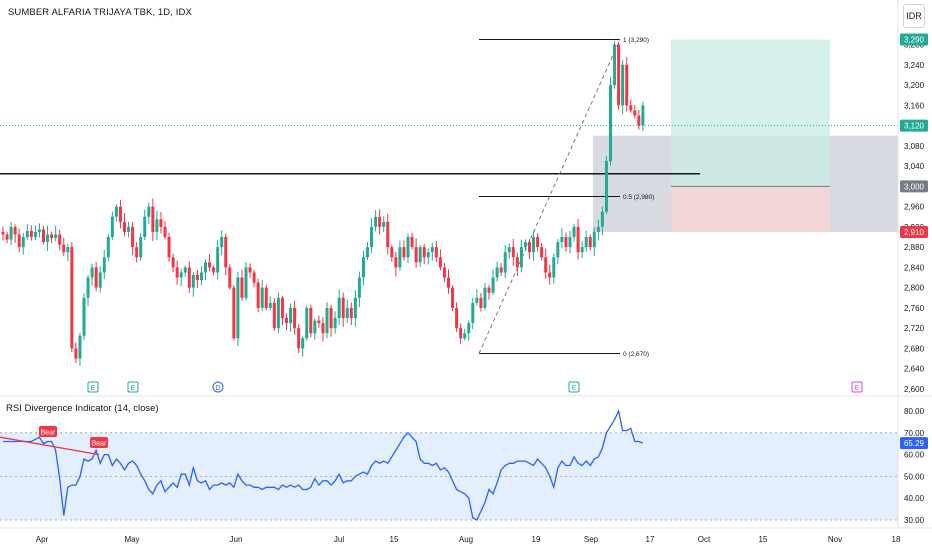 The image size is (932, 550). Describe the element at coordinates (914, 288) in the screenshot. I see `price-axis-tick: 2,800` at that location.